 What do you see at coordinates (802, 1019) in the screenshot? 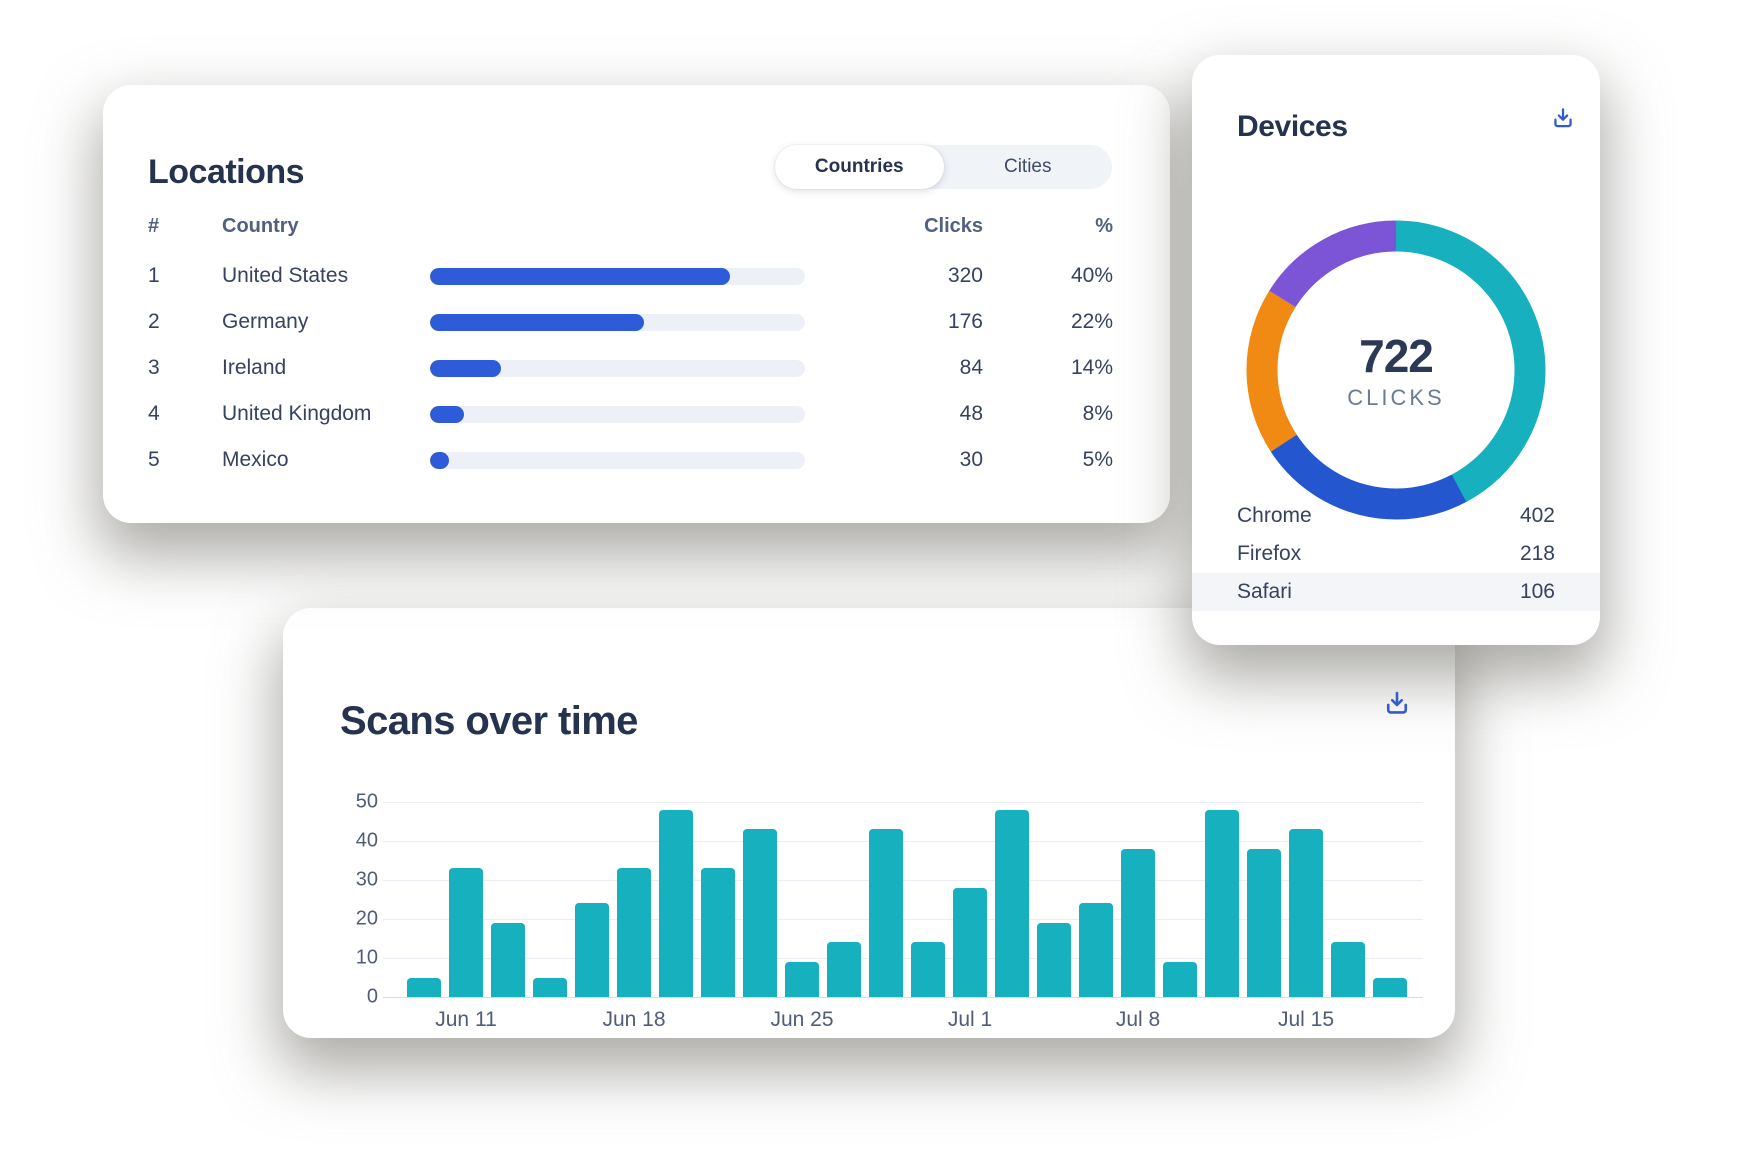
I see `x-axis-tick: Jun 25` at bounding box center [802, 1019].